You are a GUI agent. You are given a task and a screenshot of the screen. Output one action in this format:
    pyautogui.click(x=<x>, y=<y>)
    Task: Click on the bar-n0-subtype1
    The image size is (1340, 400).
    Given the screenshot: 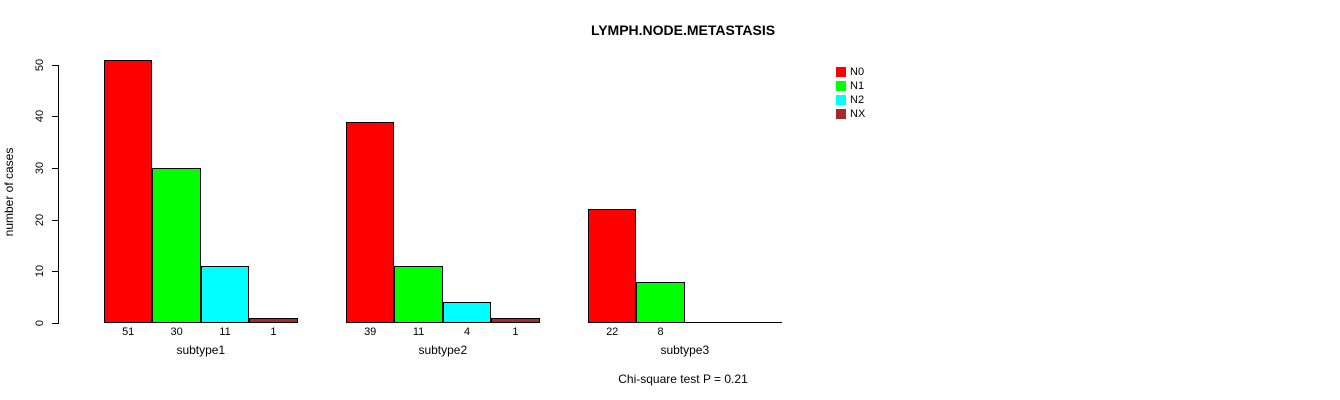 What is the action you would take?
    pyautogui.click(x=128, y=191)
    